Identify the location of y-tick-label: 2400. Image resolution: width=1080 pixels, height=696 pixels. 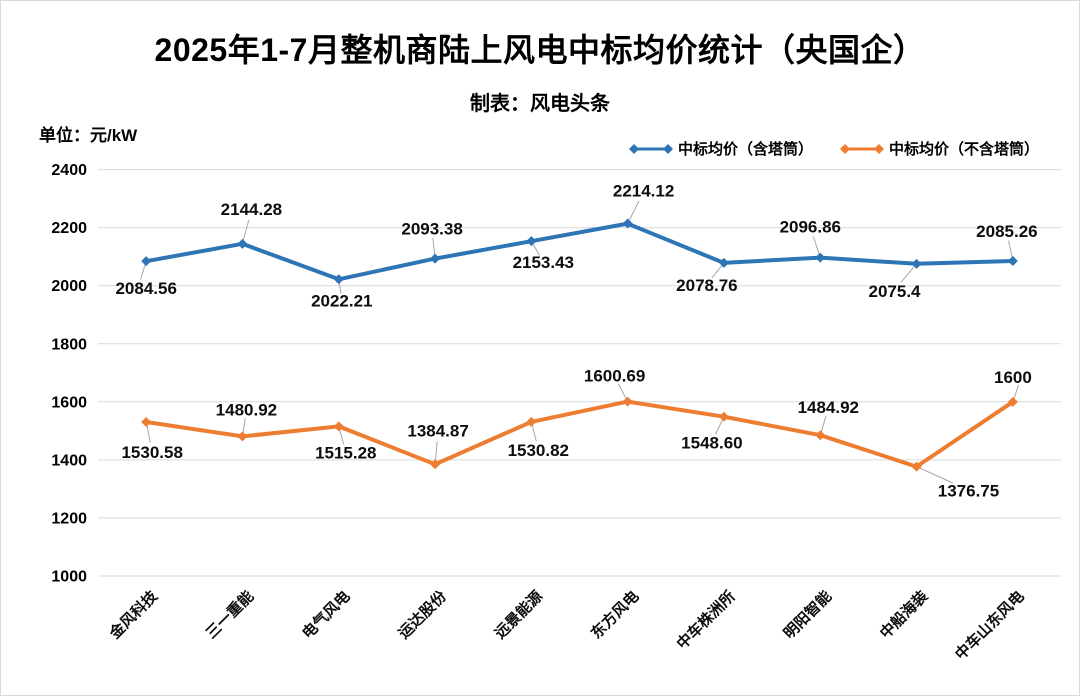
(69, 170).